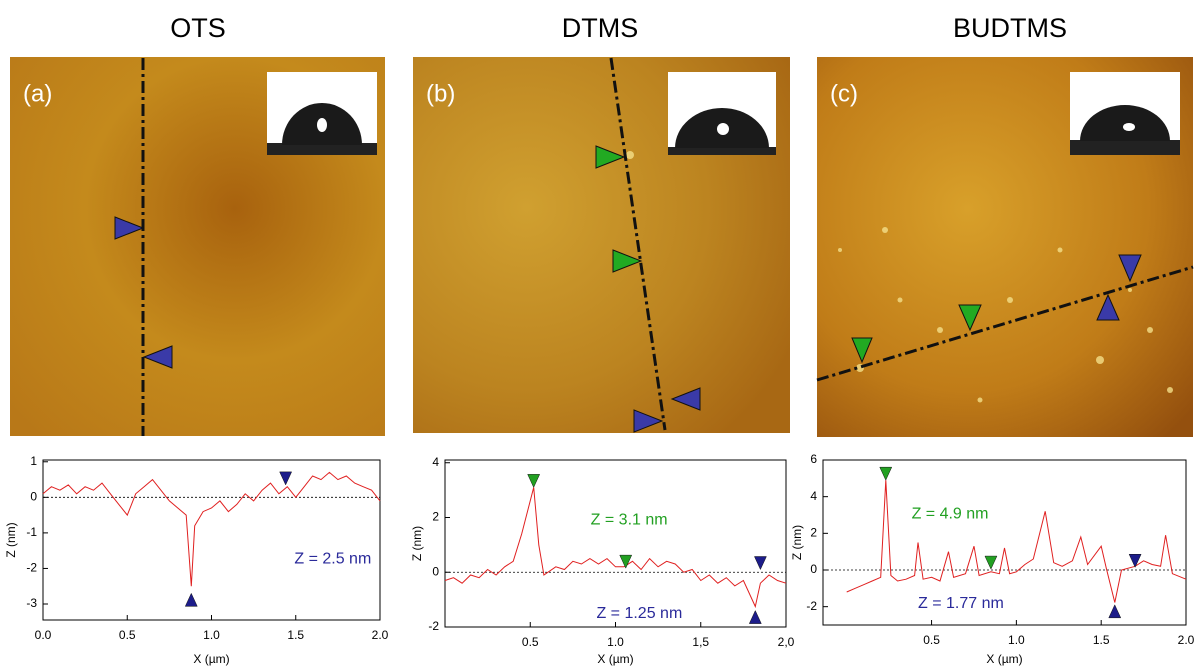  What do you see at coordinates (700, 642) in the screenshot?
I see `x-tick-label: 1,5` at bounding box center [700, 642].